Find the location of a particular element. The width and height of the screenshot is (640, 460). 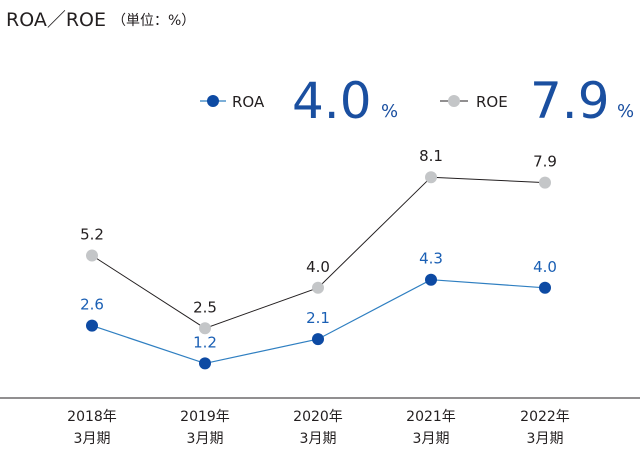

roe-data-label-3: 8.1 is located at coordinates (431, 156).